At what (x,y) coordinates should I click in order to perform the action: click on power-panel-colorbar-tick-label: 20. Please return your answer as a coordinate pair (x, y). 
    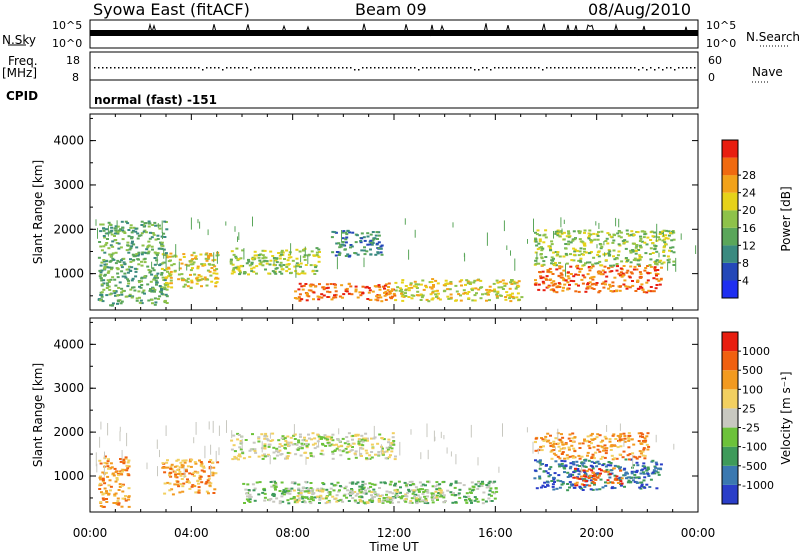
    Looking at the image, I should click on (749, 210).